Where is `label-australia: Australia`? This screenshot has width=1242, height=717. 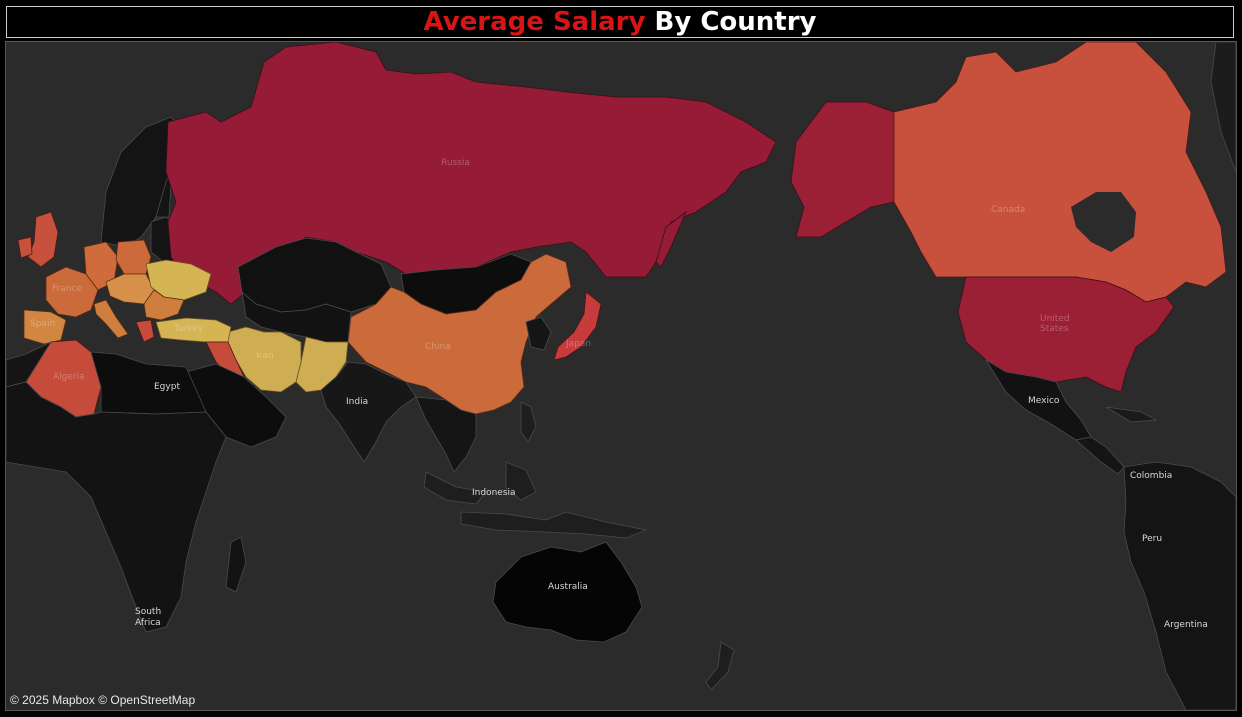 label-australia: Australia is located at coordinates (568, 587).